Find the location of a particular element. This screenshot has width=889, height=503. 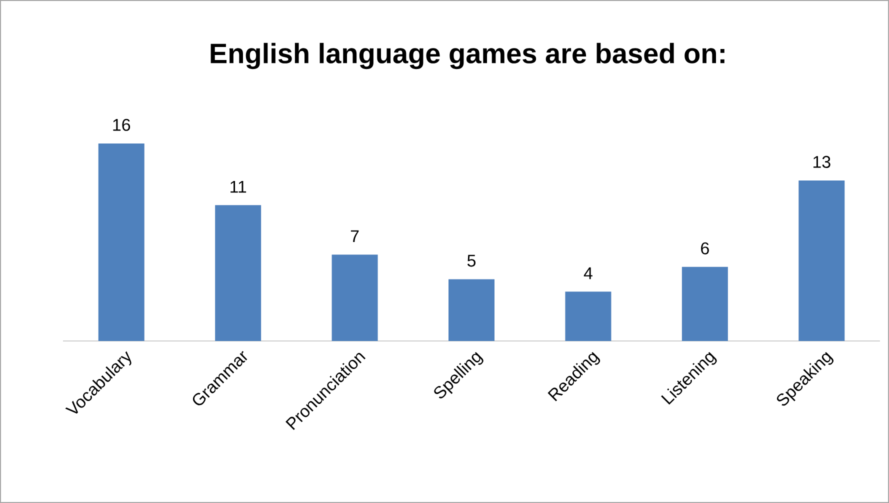

data-label: 6 is located at coordinates (705, 248).